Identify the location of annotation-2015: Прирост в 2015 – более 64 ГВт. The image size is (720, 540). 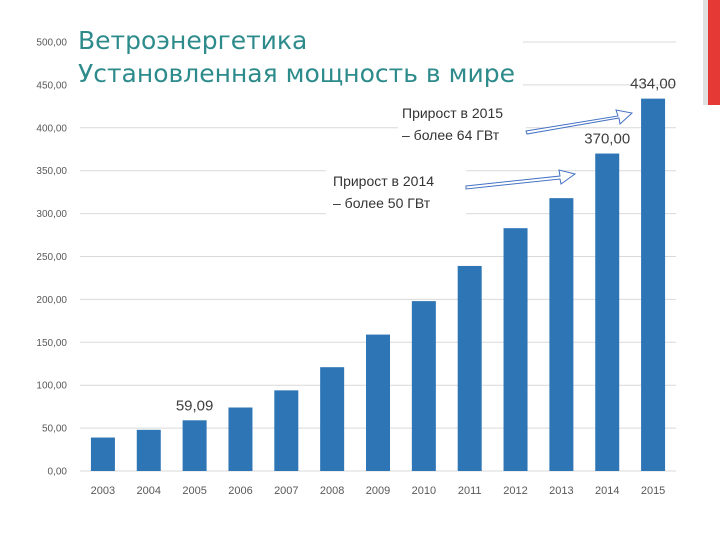
(516, 124).